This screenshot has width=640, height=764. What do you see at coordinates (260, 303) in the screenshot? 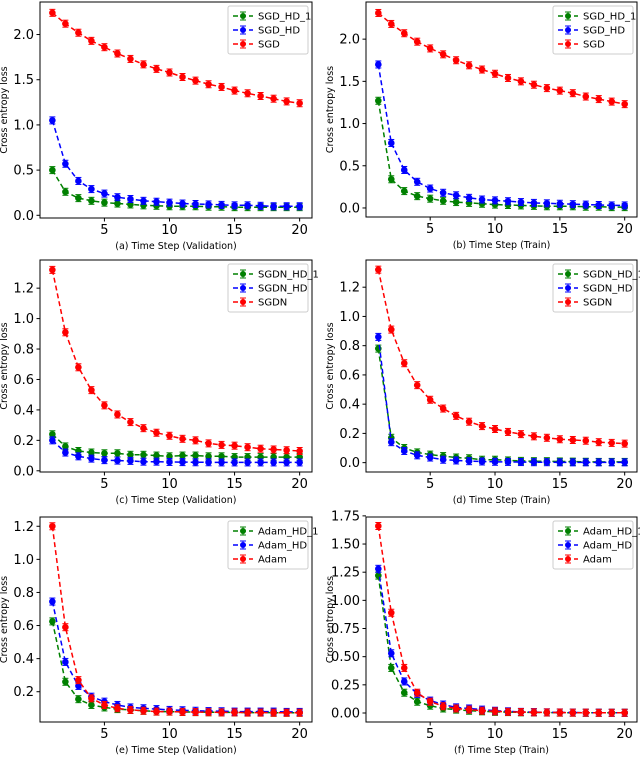
I see `legend-entry: SGDN` at bounding box center [260, 303].